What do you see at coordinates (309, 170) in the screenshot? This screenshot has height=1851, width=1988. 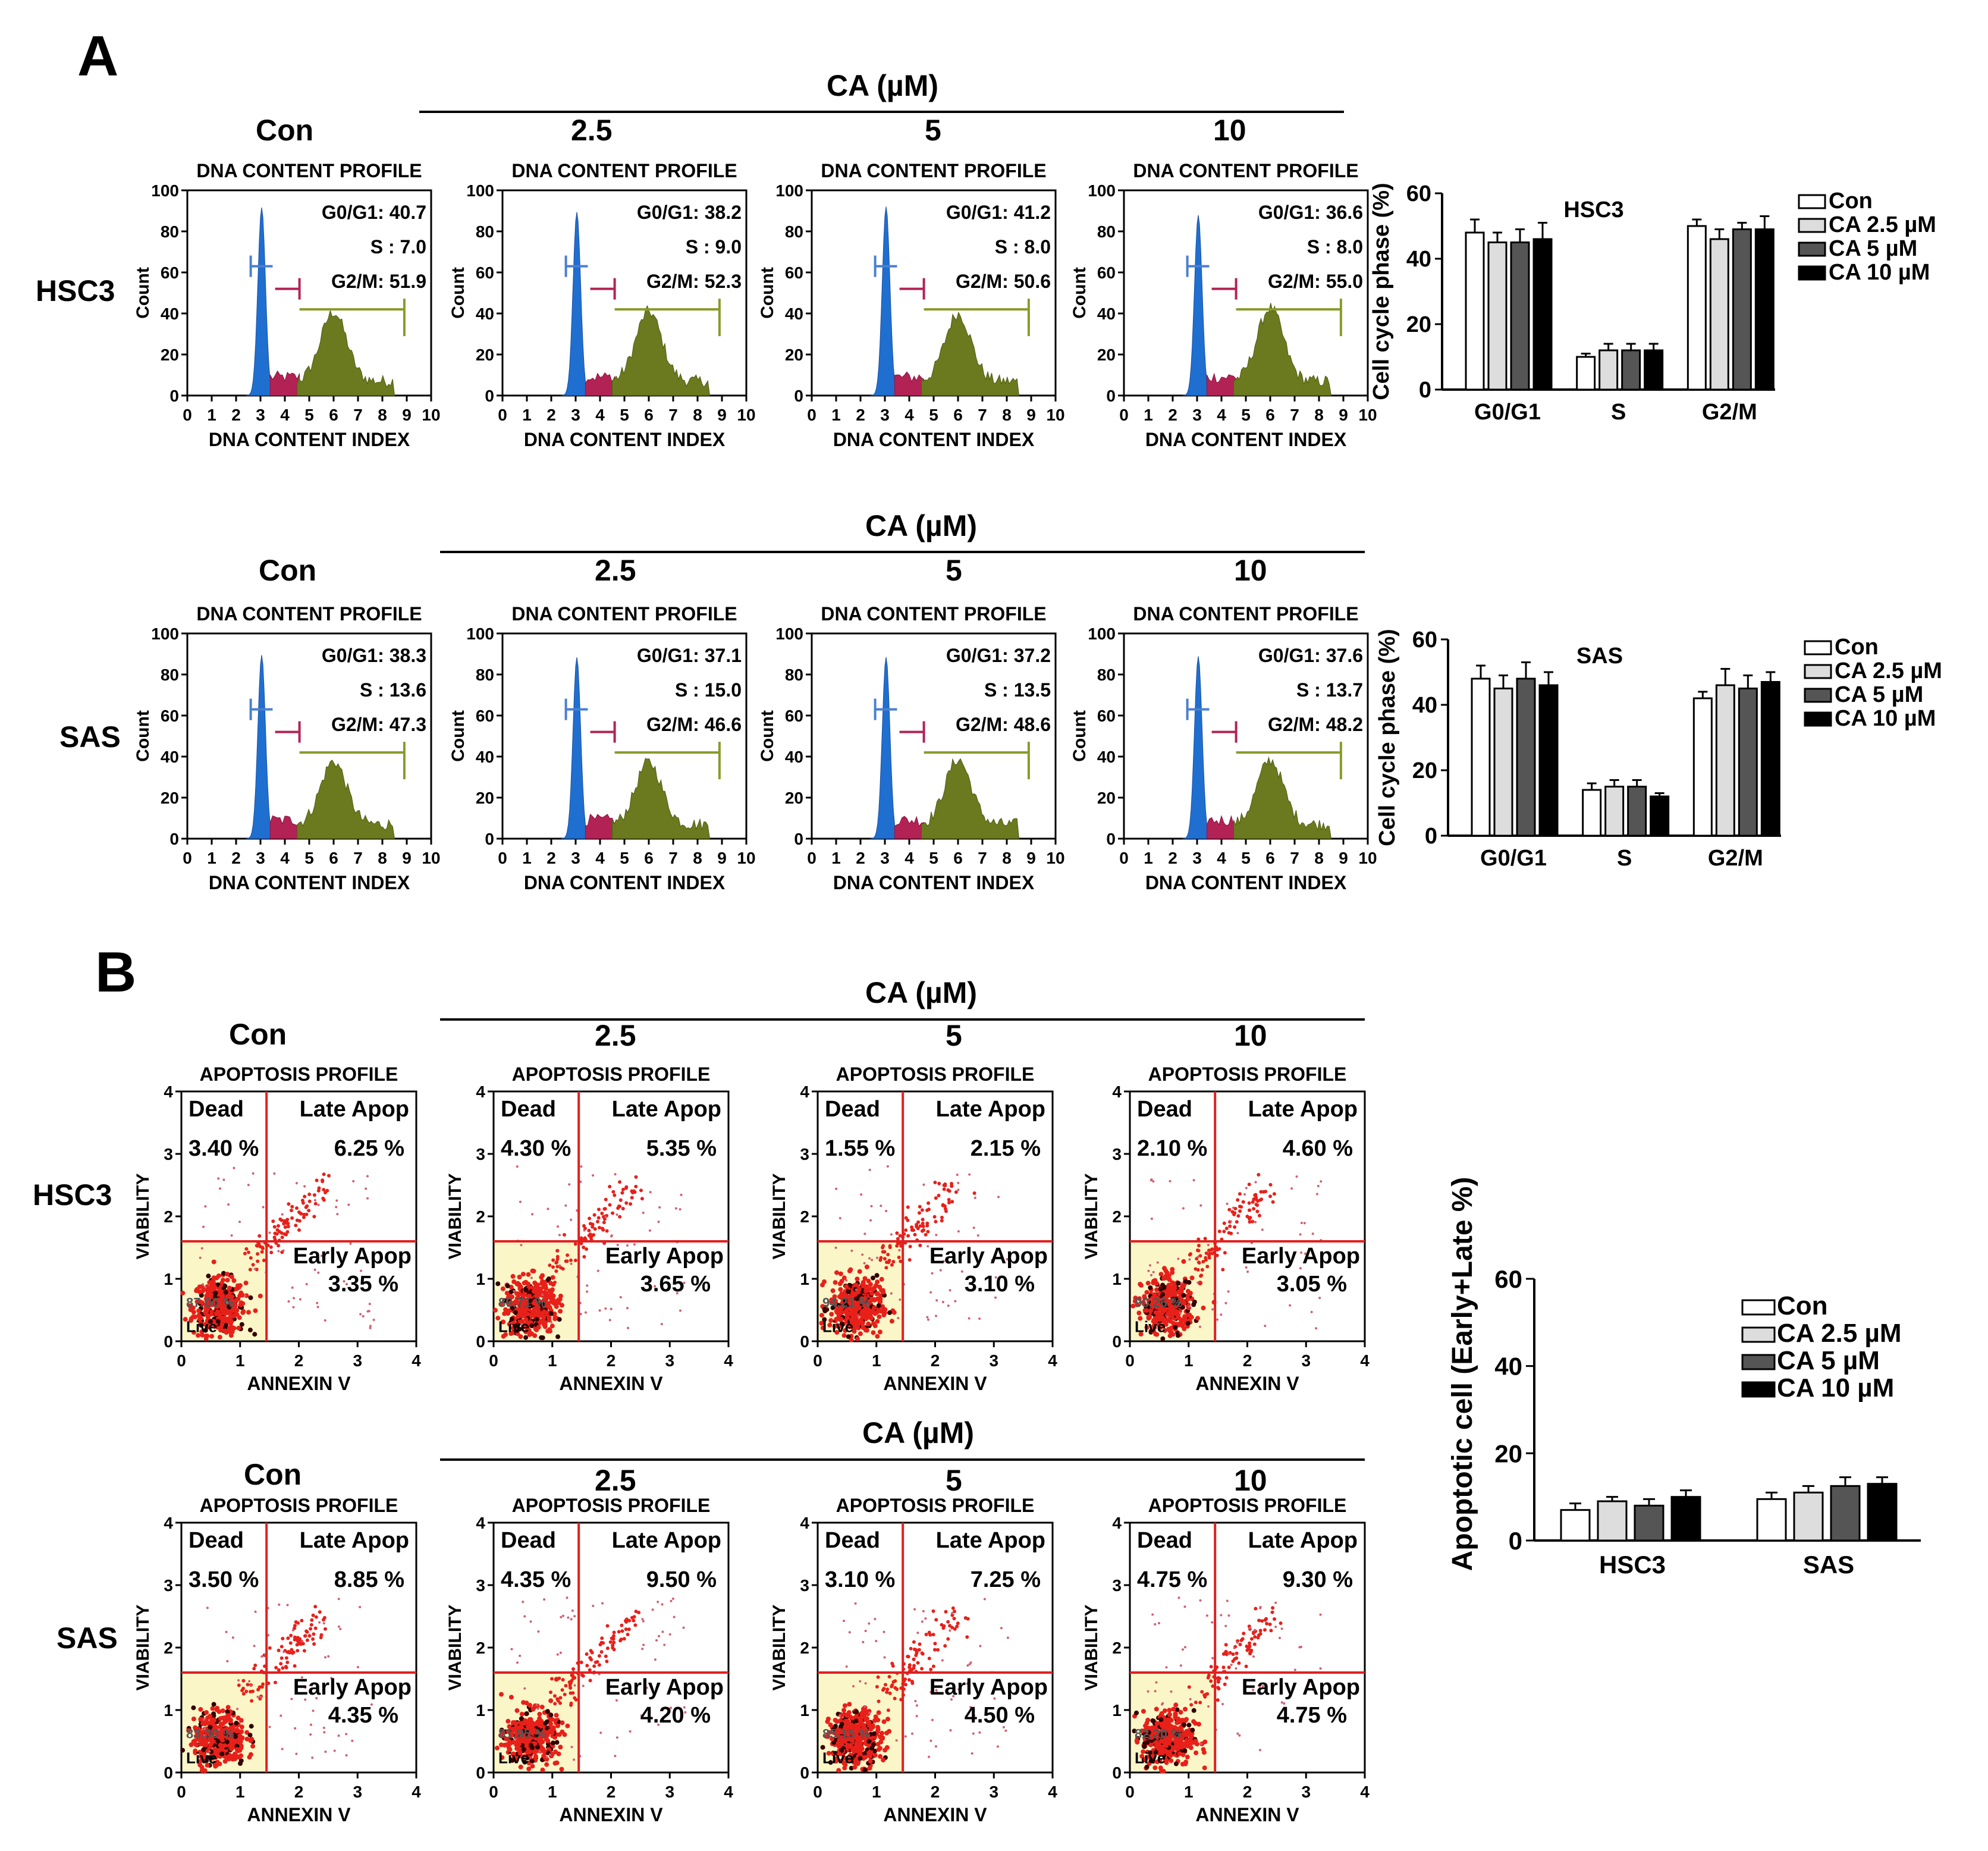 I see `histogram-title: DNA CONTENT PROFILE` at bounding box center [309, 170].